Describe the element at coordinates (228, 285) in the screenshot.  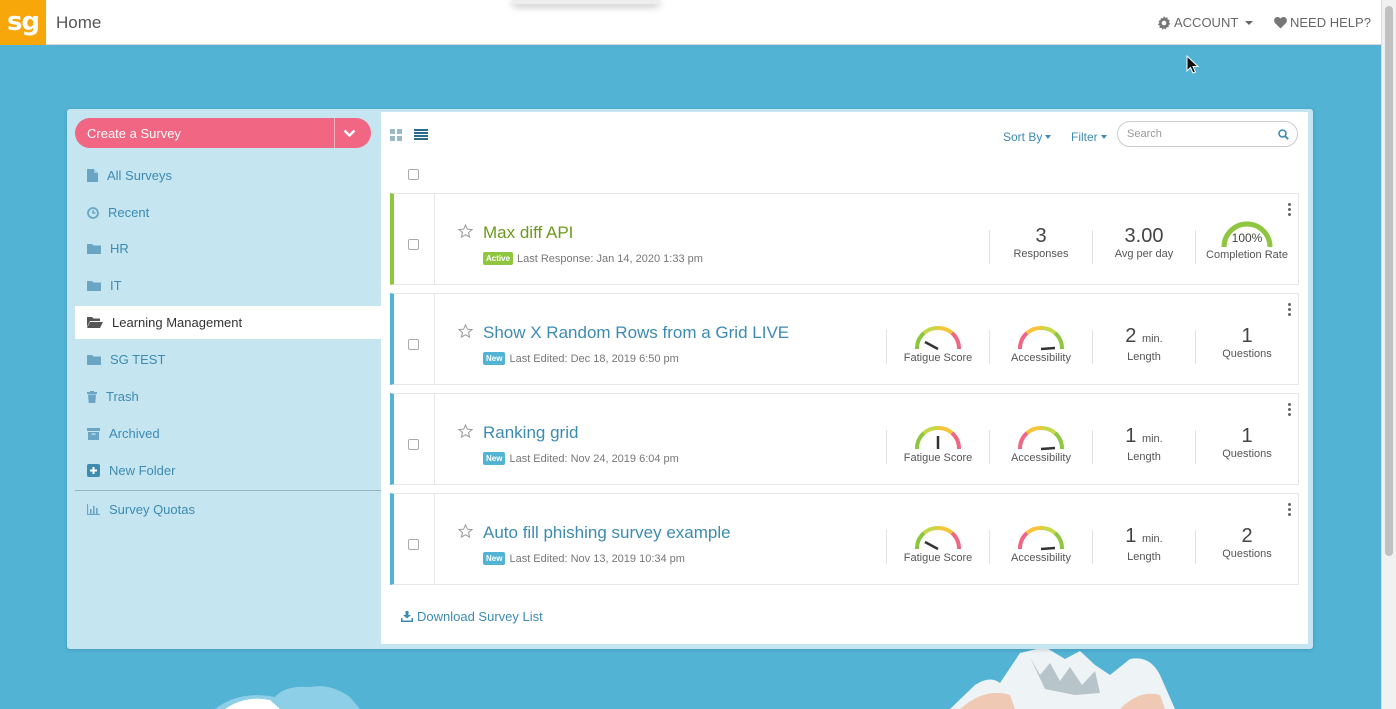
I see `sidebar-item-it: IT` at that location.